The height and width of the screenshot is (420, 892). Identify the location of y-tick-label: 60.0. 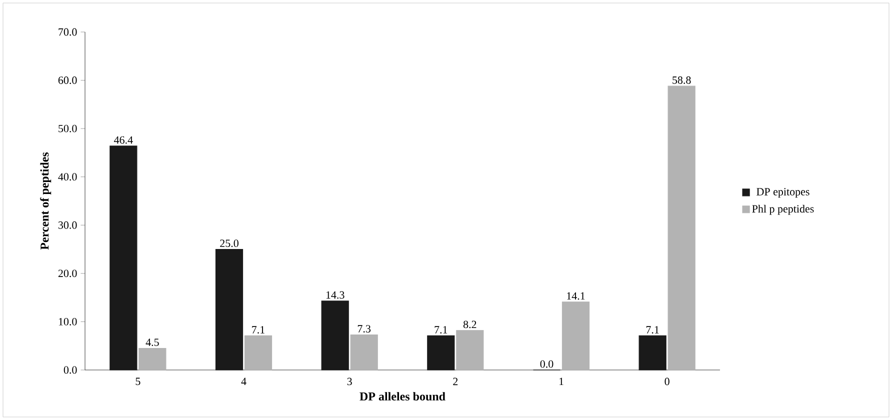
(67, 80).